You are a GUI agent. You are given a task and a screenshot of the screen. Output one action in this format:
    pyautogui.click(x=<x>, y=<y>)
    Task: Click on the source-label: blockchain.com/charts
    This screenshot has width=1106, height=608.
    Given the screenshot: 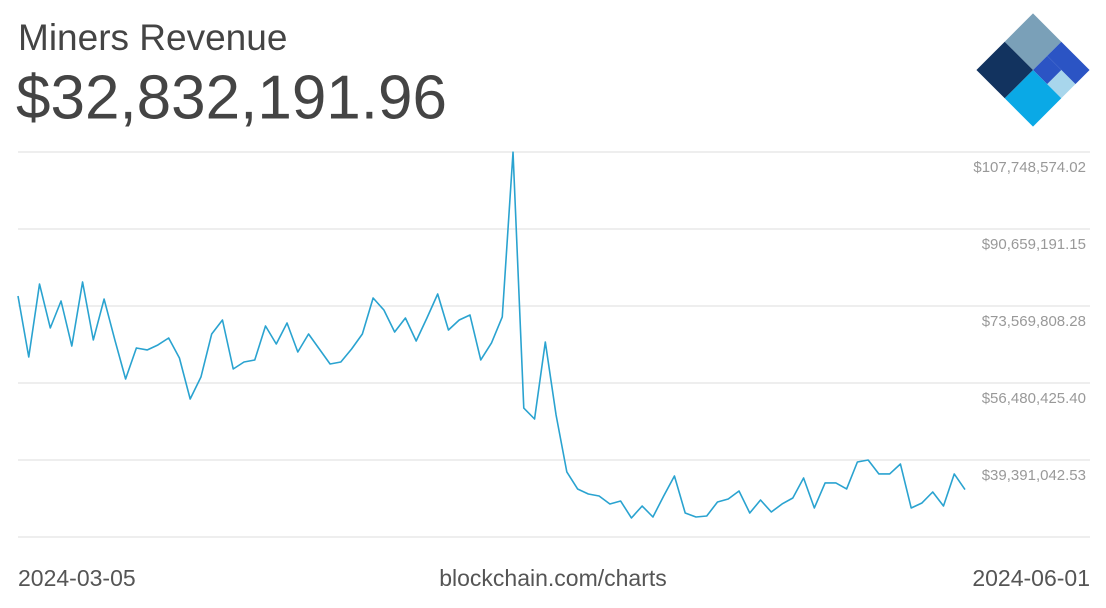 What is the action you would take?
    pyautogui.click(x=553, y=578)
    